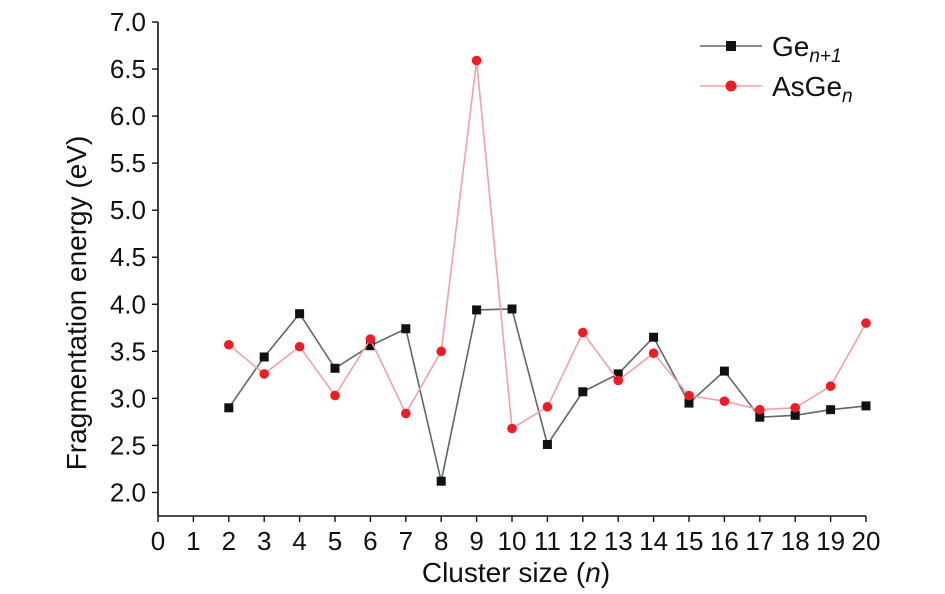 The image size is (945, 594). Describe the element at coordinates (476, 541) in the screenshot. I see `x-tick-label: 9` at that location.